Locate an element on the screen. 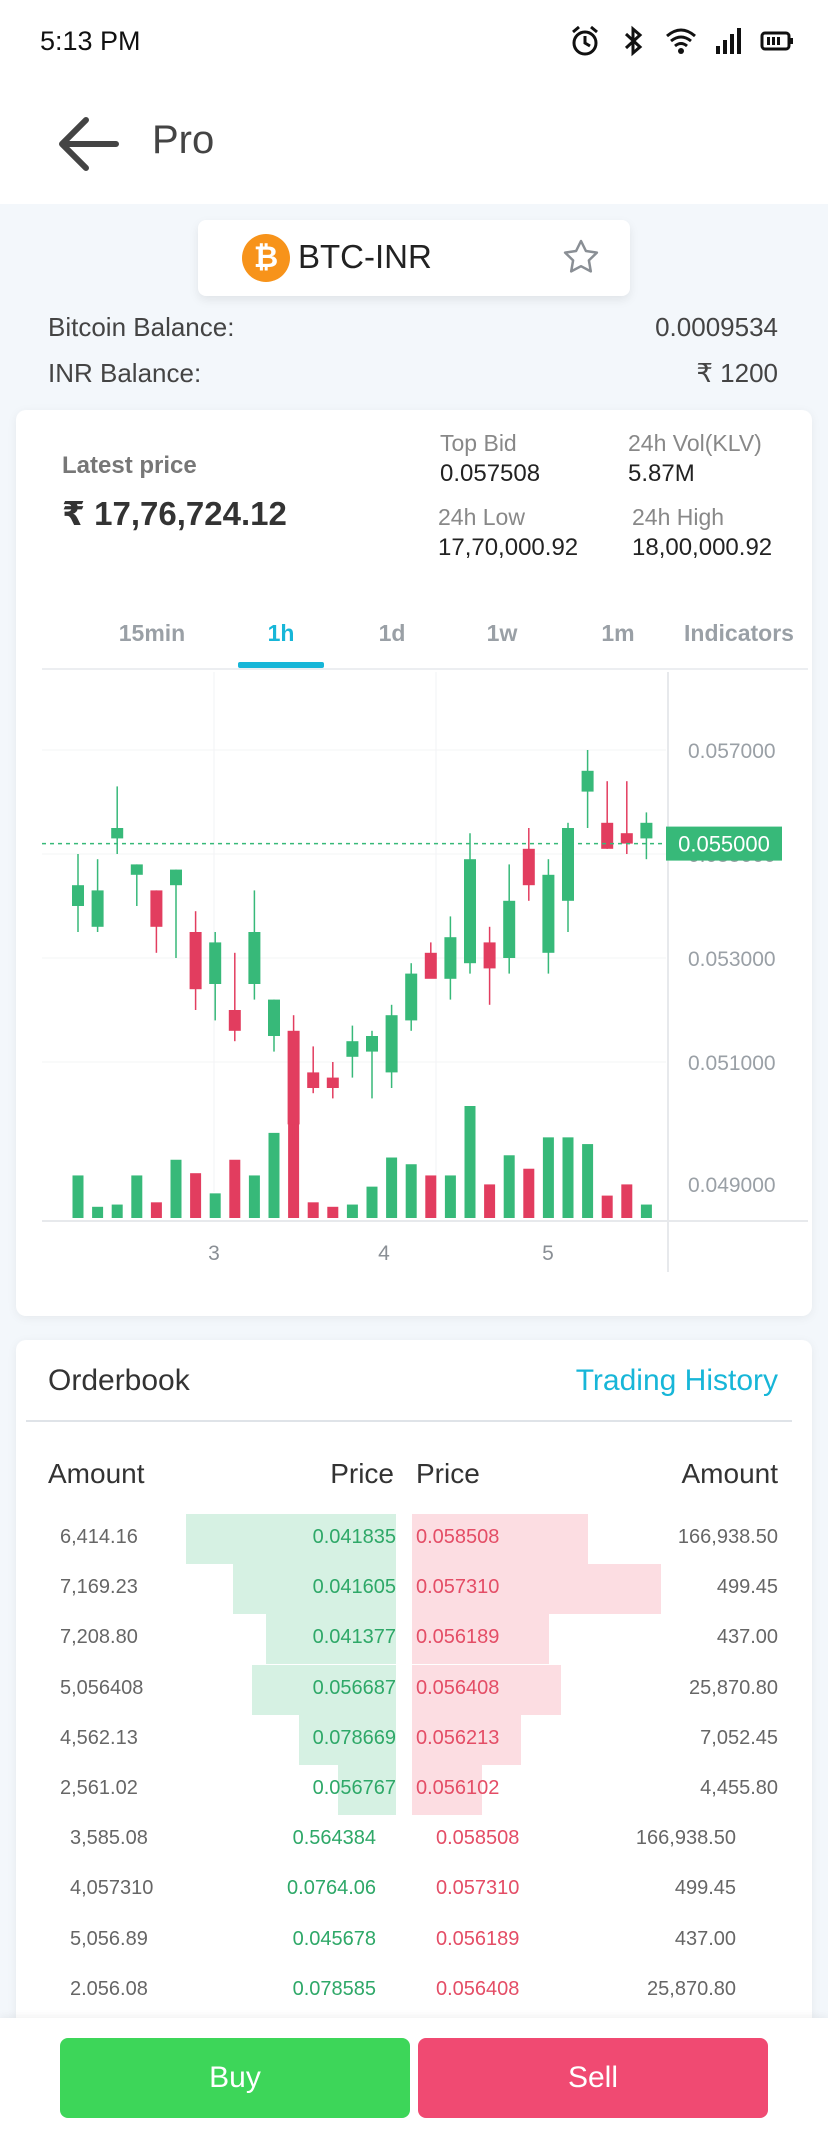  tab-15min: 15min is located at coordinates (152, 633).